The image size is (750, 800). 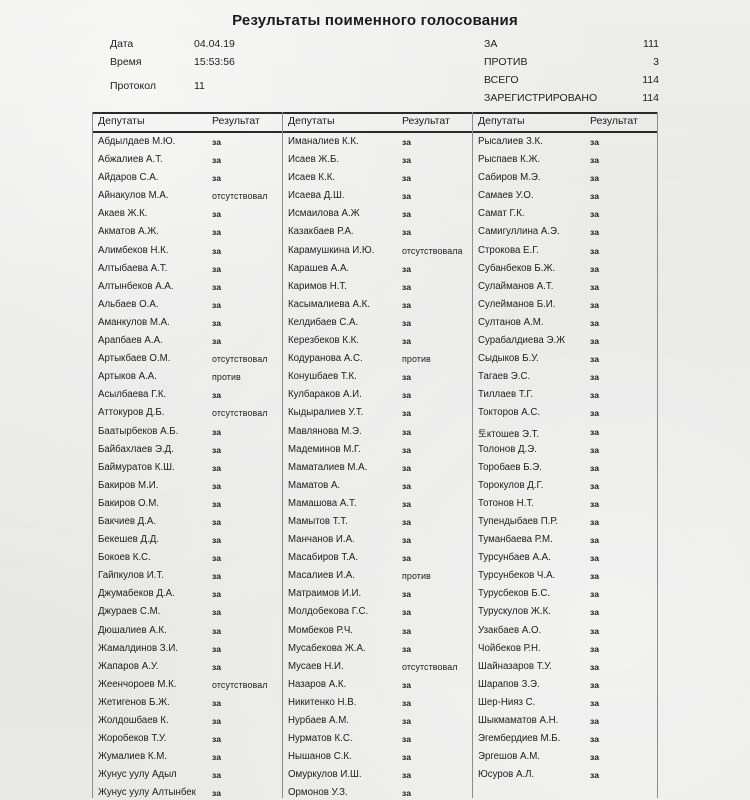 What do you see at coordinates (136, 449) in the screenshot?
I see `deputy-name: Байбахлаев Э.Д.` at bounding box center [136, 449].